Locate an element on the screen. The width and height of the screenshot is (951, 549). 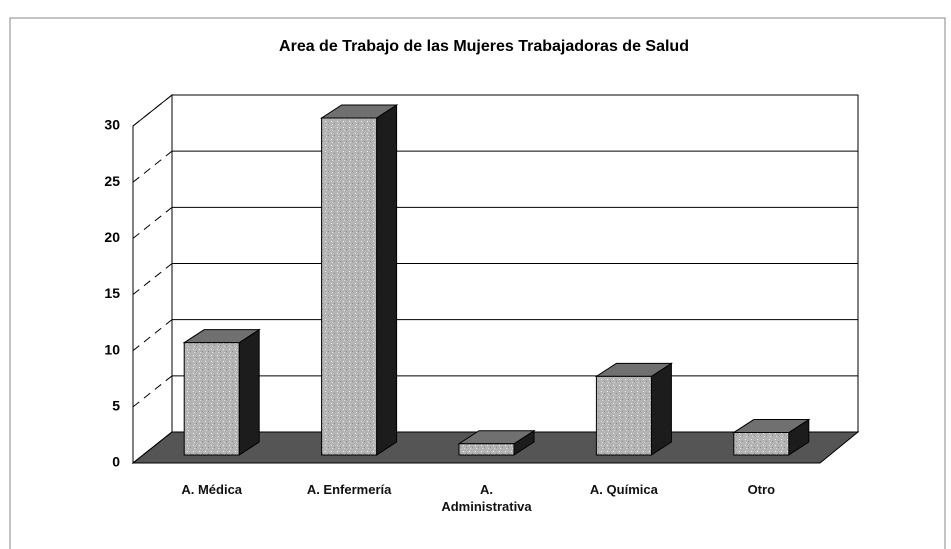
y-tick-label: 30 is located at coordinates (112, 125).